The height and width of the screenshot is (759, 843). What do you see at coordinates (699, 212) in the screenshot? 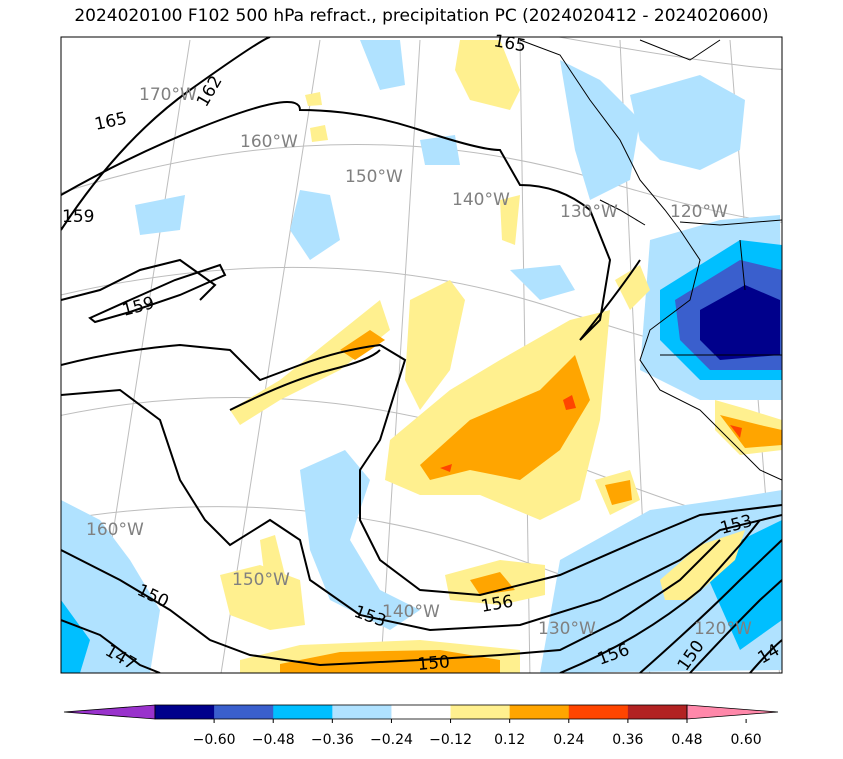
I see `lon-label-120w: 120°W` at bounding box center [699, 212].